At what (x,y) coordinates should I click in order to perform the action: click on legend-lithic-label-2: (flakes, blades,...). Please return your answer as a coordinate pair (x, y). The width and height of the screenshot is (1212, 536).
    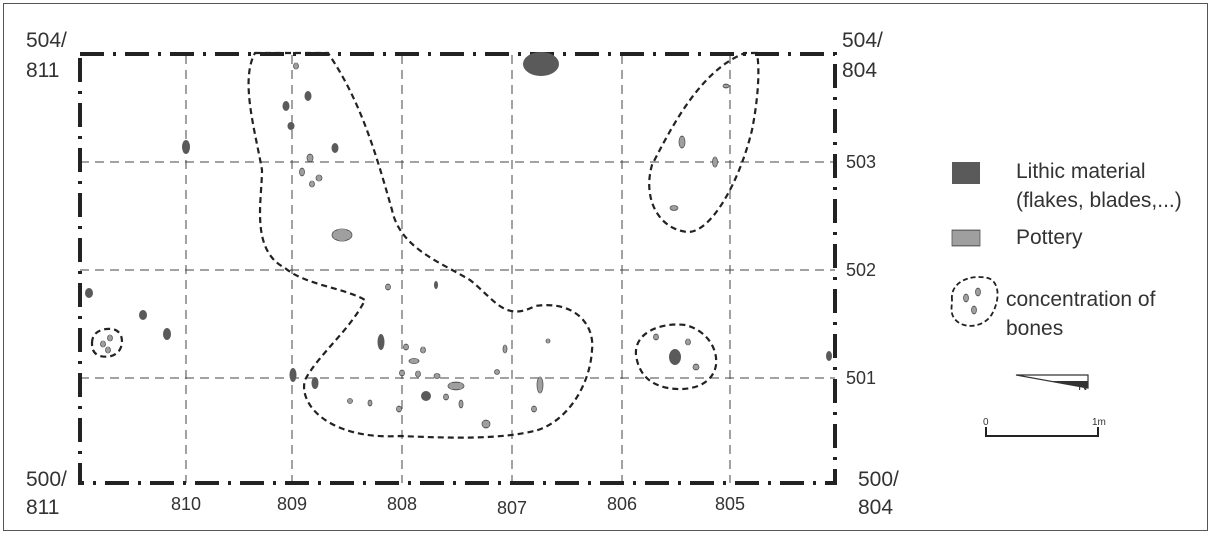
    Looking at the image, I should click on (1099, 200).